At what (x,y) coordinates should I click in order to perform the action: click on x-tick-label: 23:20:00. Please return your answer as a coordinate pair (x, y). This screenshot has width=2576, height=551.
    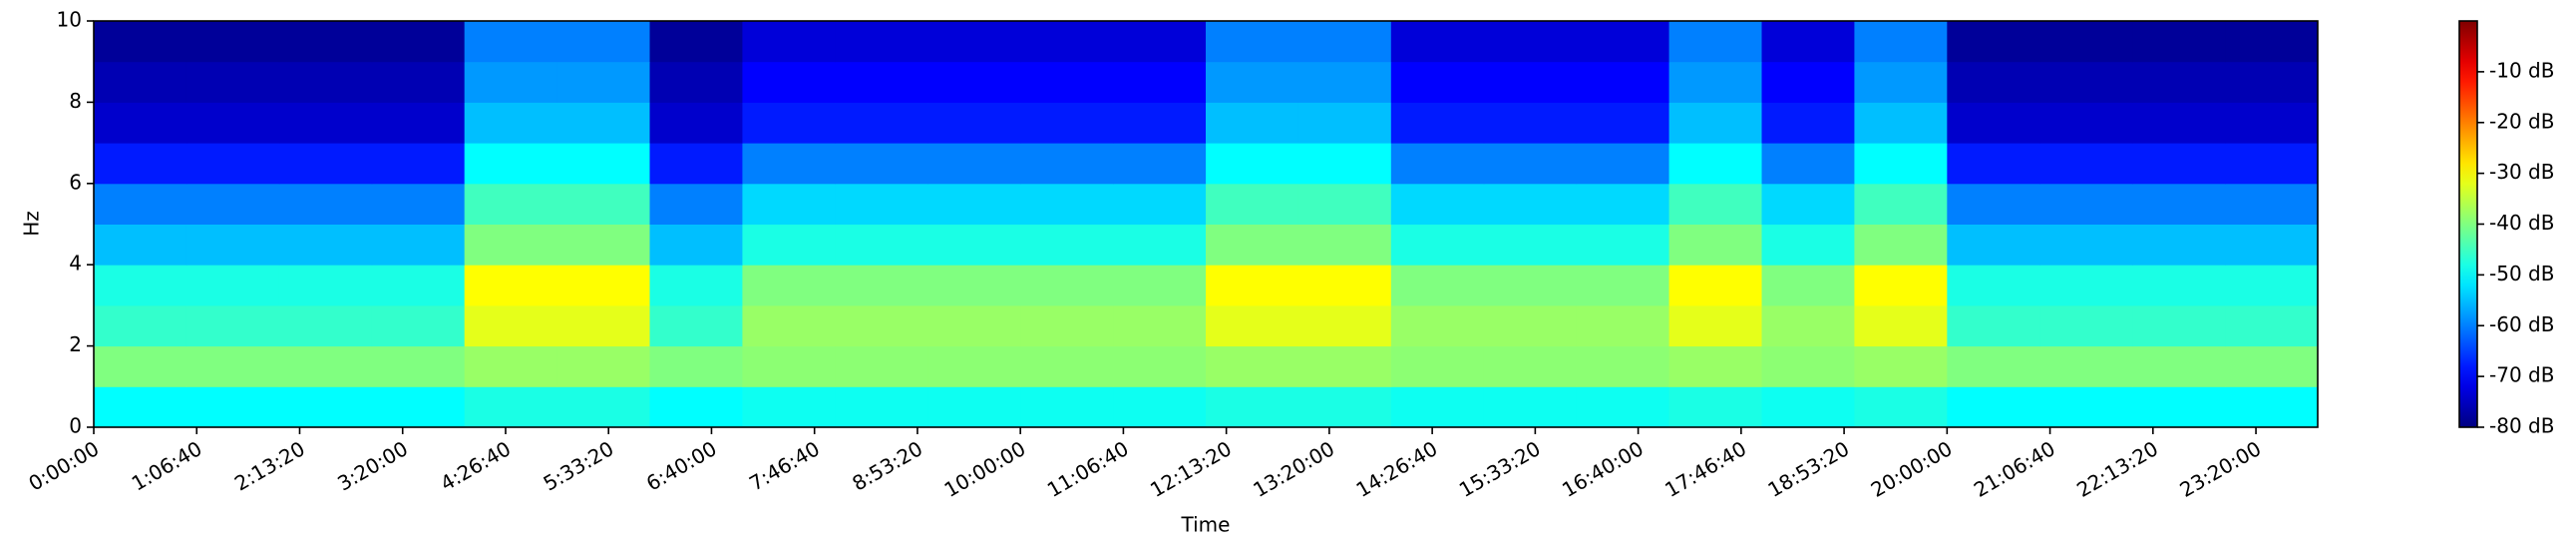
    Looking at the image, I should click on (2221, 469).